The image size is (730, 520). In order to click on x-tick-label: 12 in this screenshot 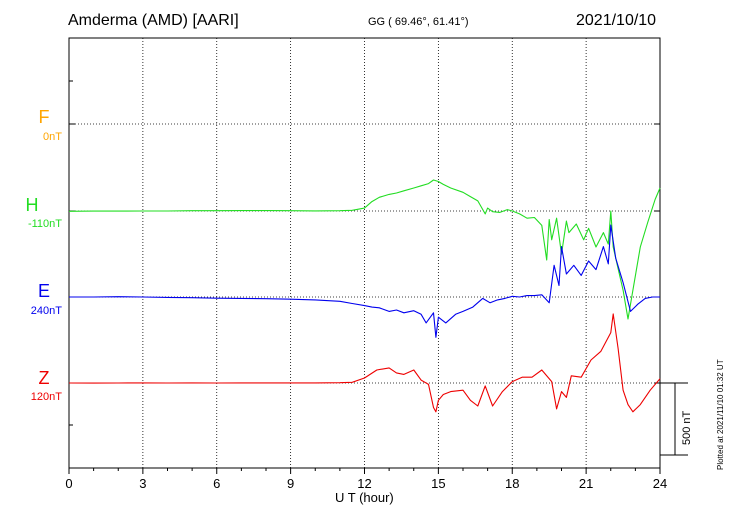, I will do `click(364, 483)`.